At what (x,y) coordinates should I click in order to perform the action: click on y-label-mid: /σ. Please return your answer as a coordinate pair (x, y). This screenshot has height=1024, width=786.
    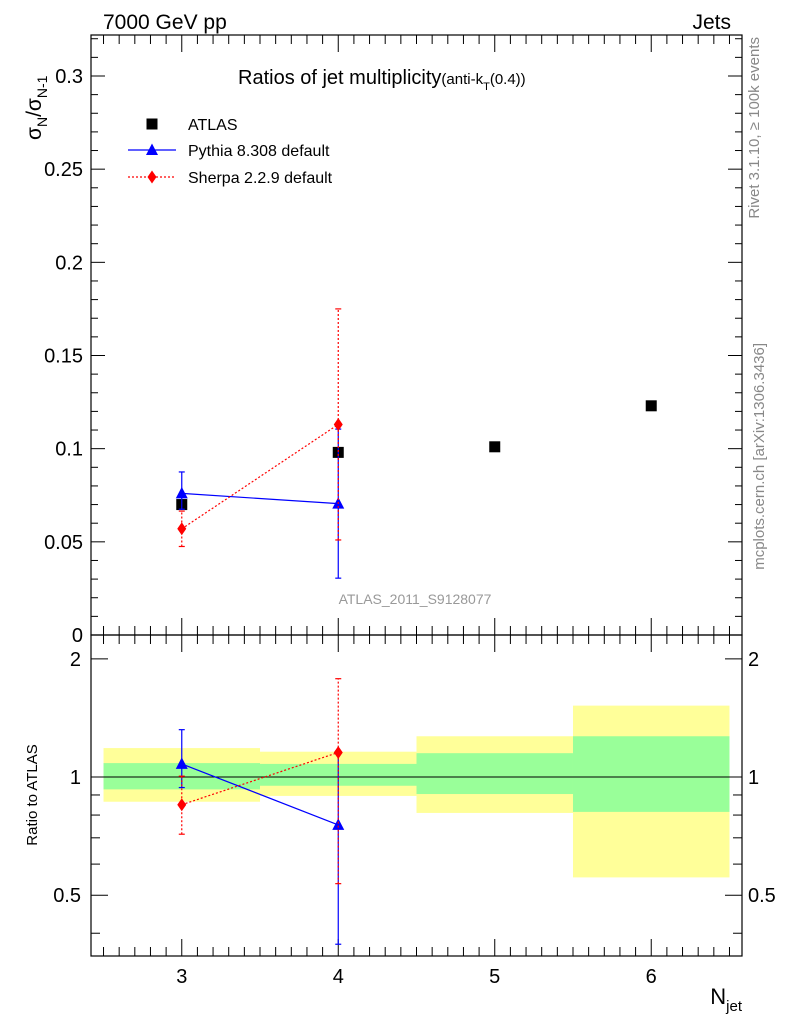
    Looking at the image, I should click on (34, 107).